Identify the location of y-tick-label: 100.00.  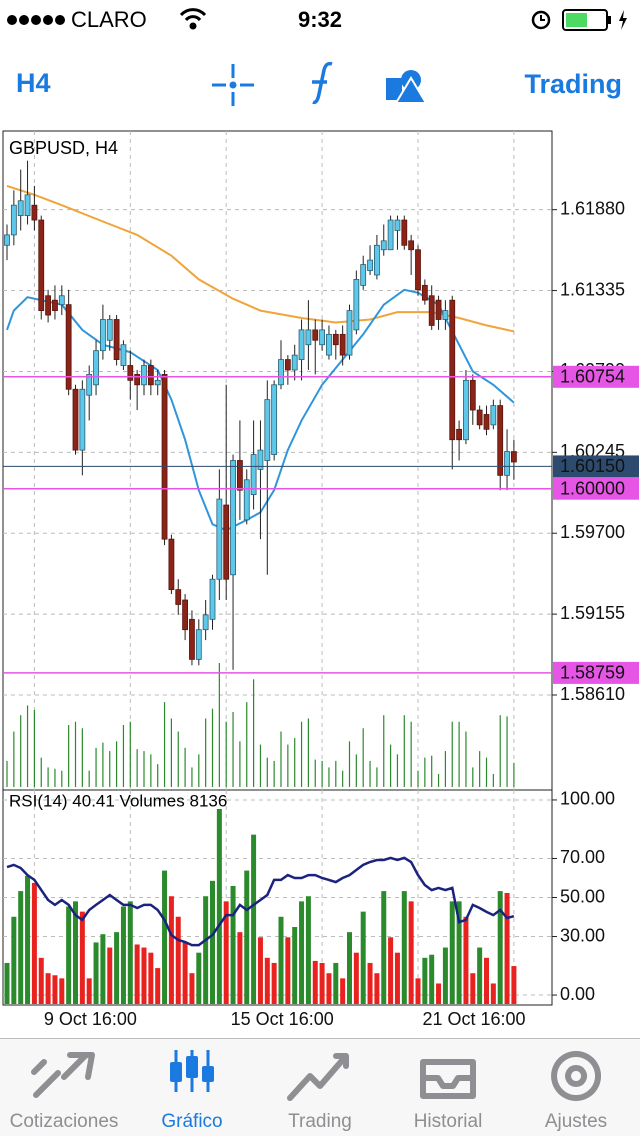
(587, 799).